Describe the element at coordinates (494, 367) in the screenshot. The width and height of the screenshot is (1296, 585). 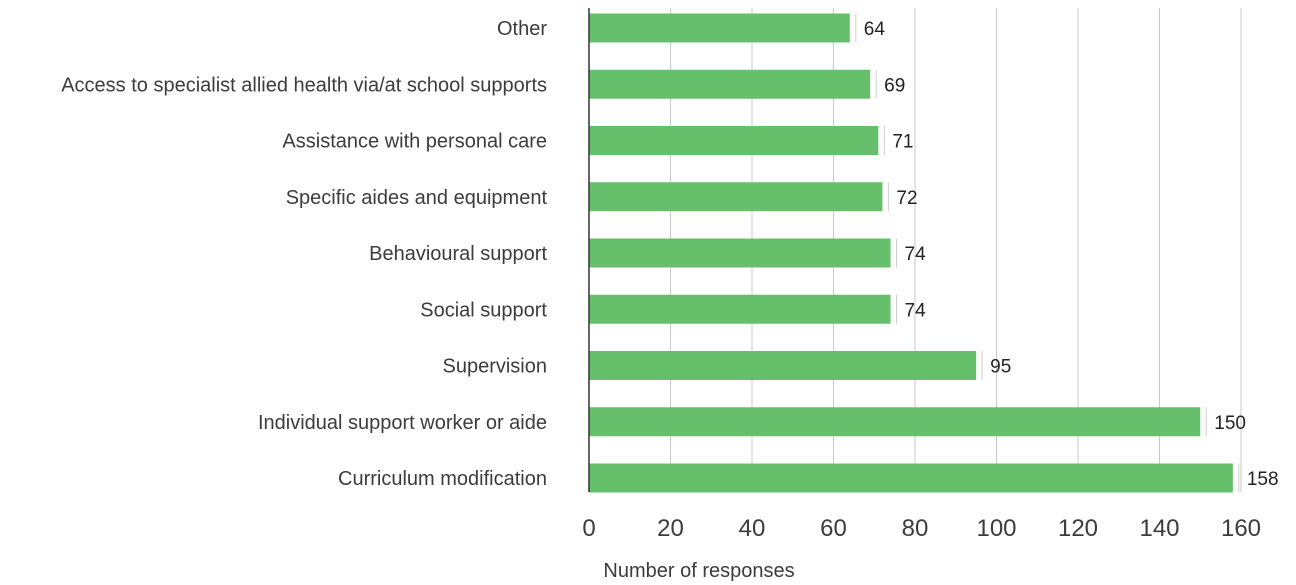
I see `category-label: Supervision` at that location.